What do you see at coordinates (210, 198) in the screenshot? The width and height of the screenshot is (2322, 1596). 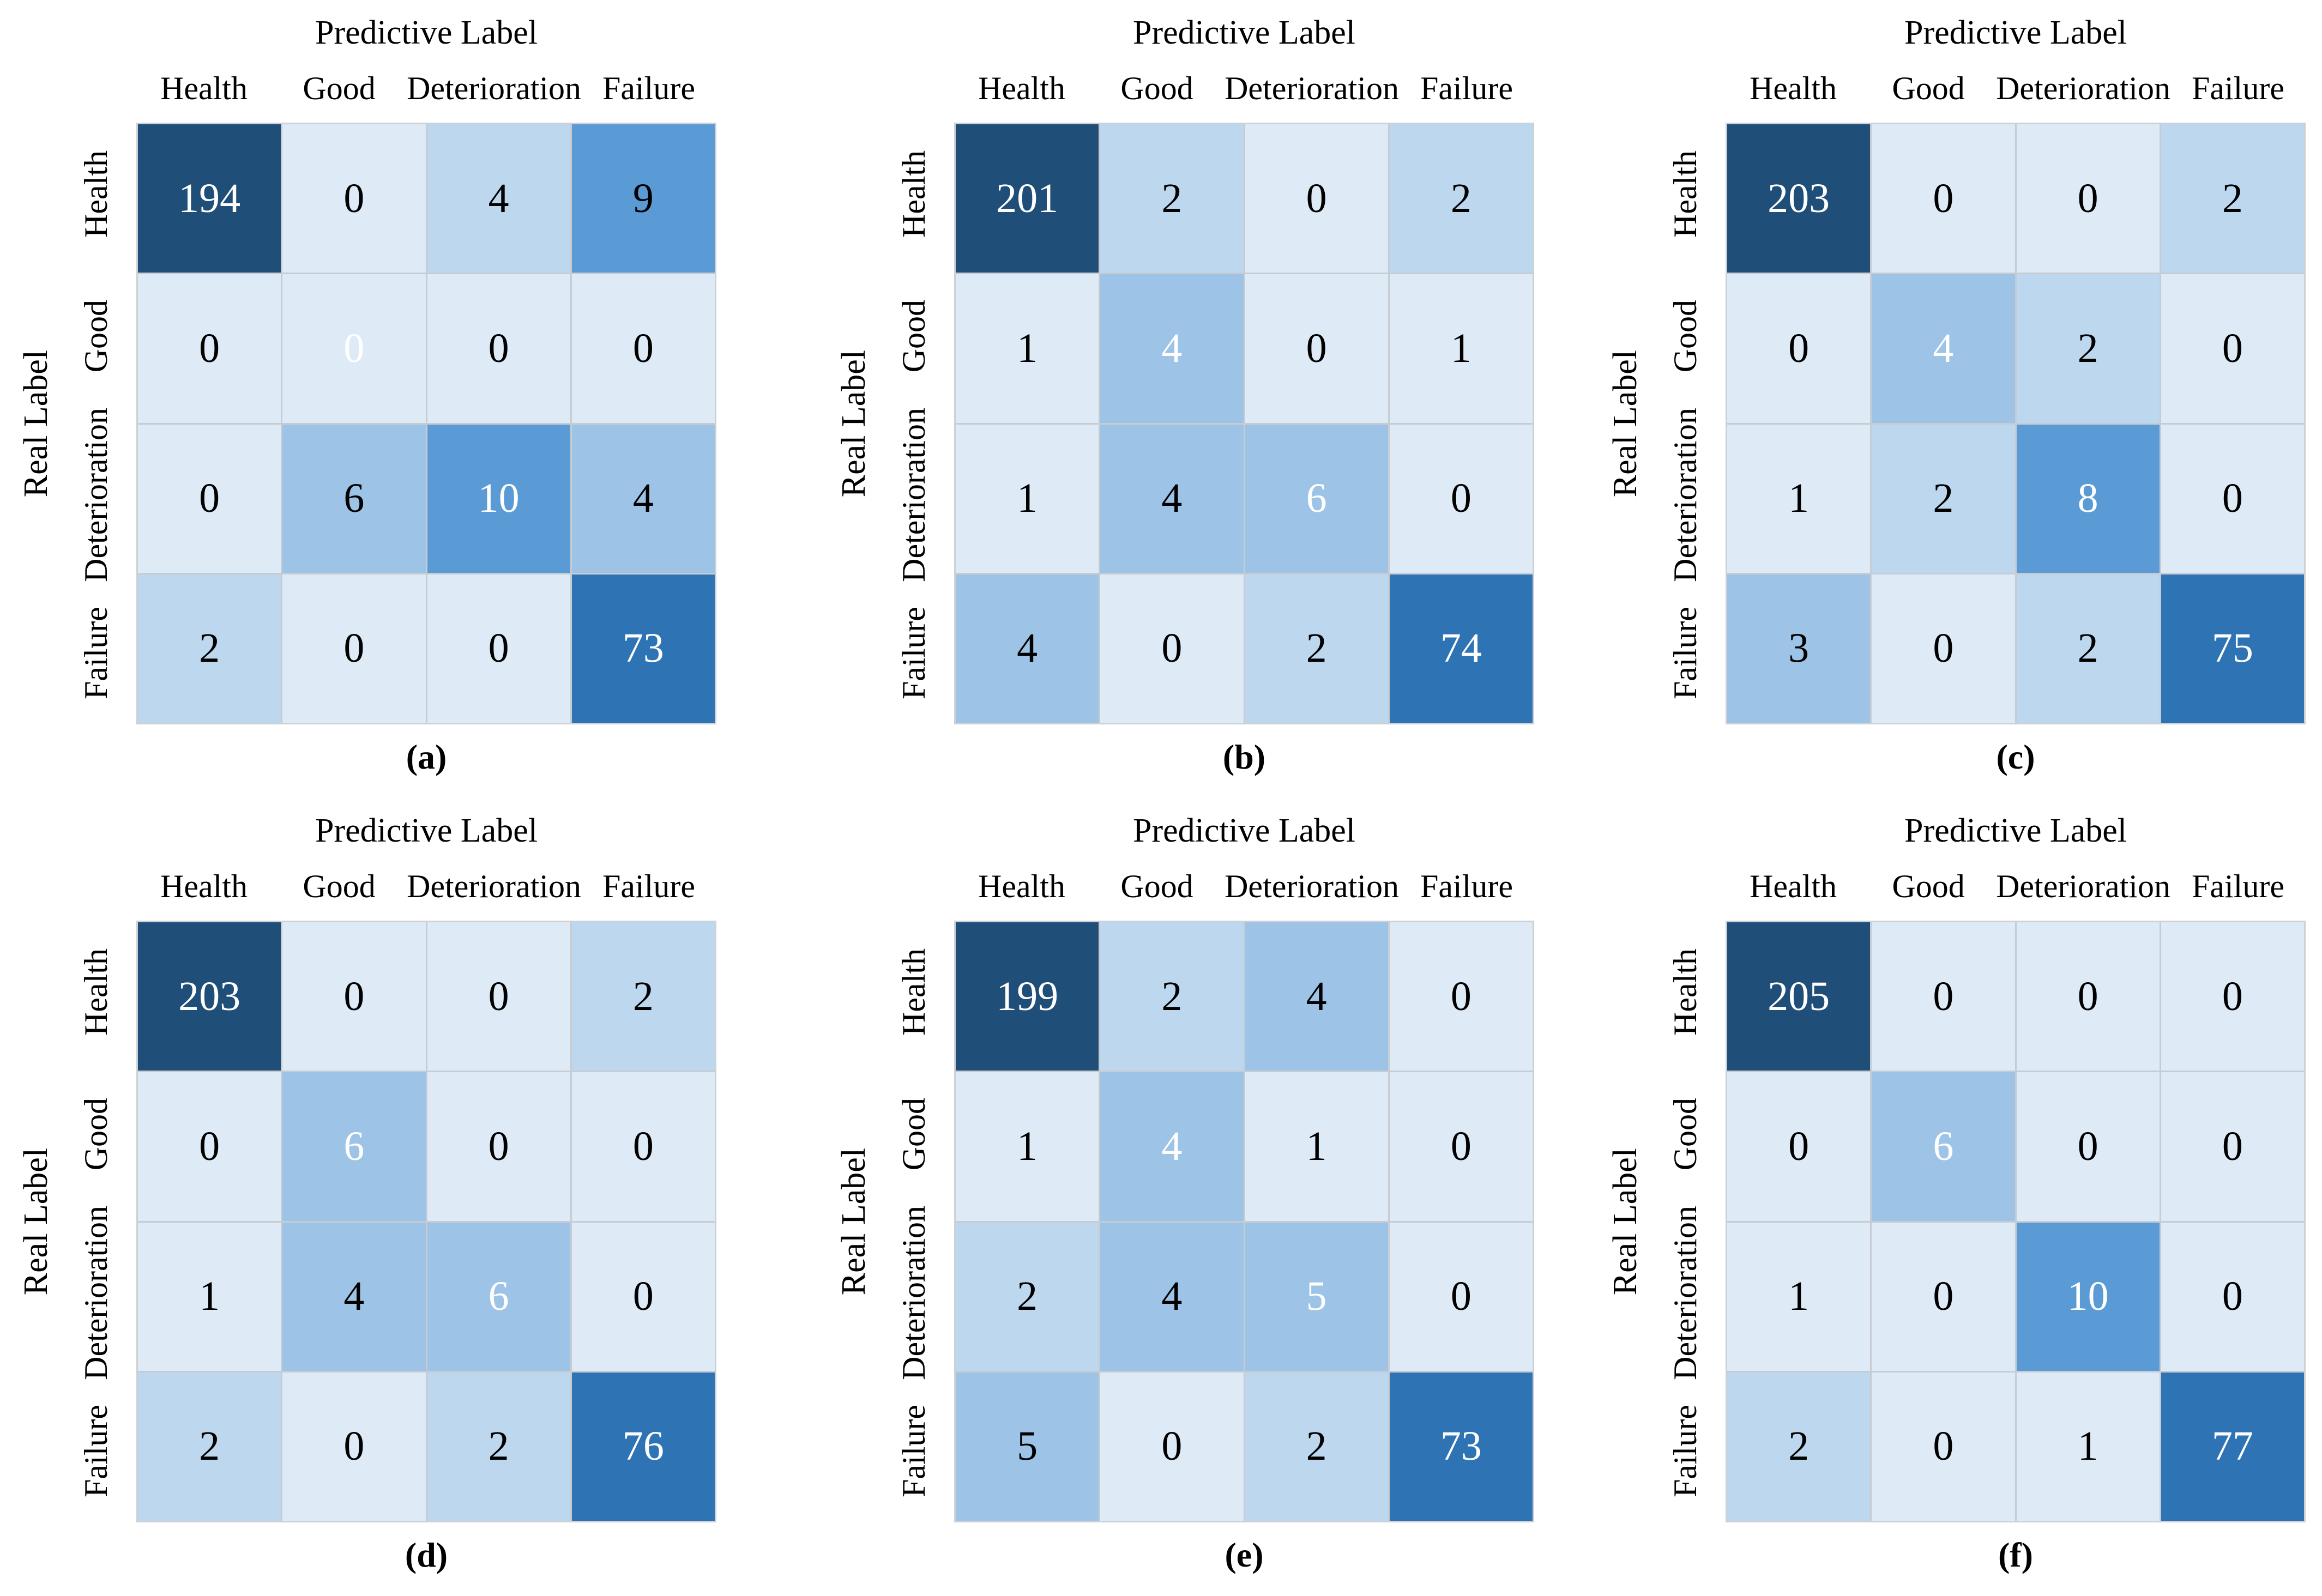 I see `matrix-cell-a-0-0: 194` at bounding box center [210, 198].